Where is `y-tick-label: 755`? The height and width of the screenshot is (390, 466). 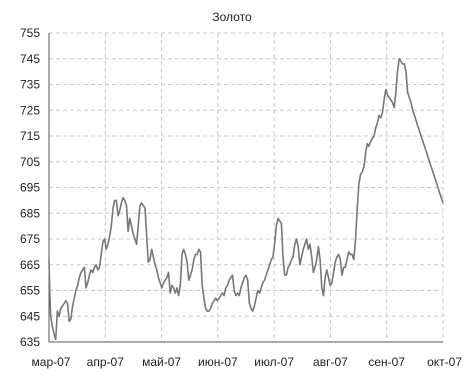 y-tick-label: 755 is located at coordinates (30, 33).